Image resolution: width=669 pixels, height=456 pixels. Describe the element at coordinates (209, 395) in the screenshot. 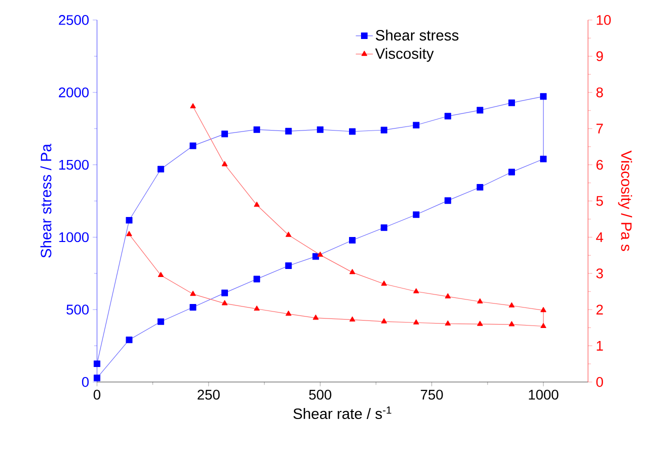

I see `x-tick-label: 250` at that location.